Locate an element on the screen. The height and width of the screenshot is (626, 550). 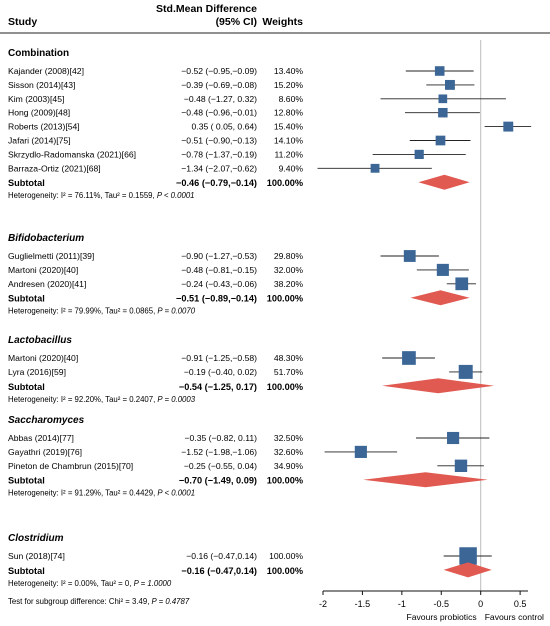
x-tick-label: -1.5 is located at coordinates (363, 604).